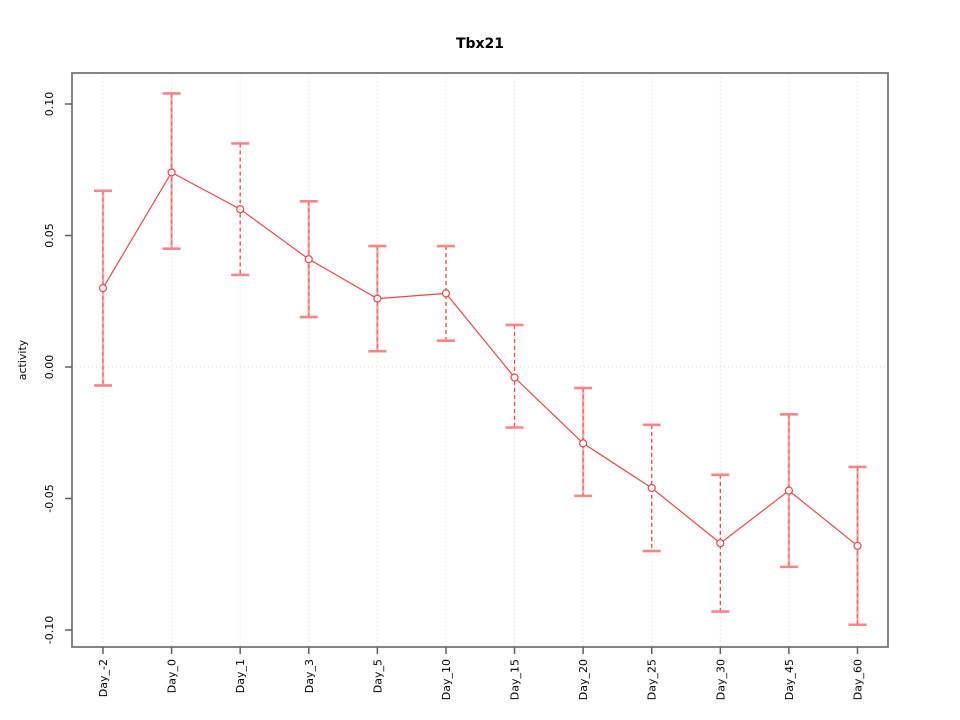  I want to click on y-tick-label: 0.05, so click(49, 235).